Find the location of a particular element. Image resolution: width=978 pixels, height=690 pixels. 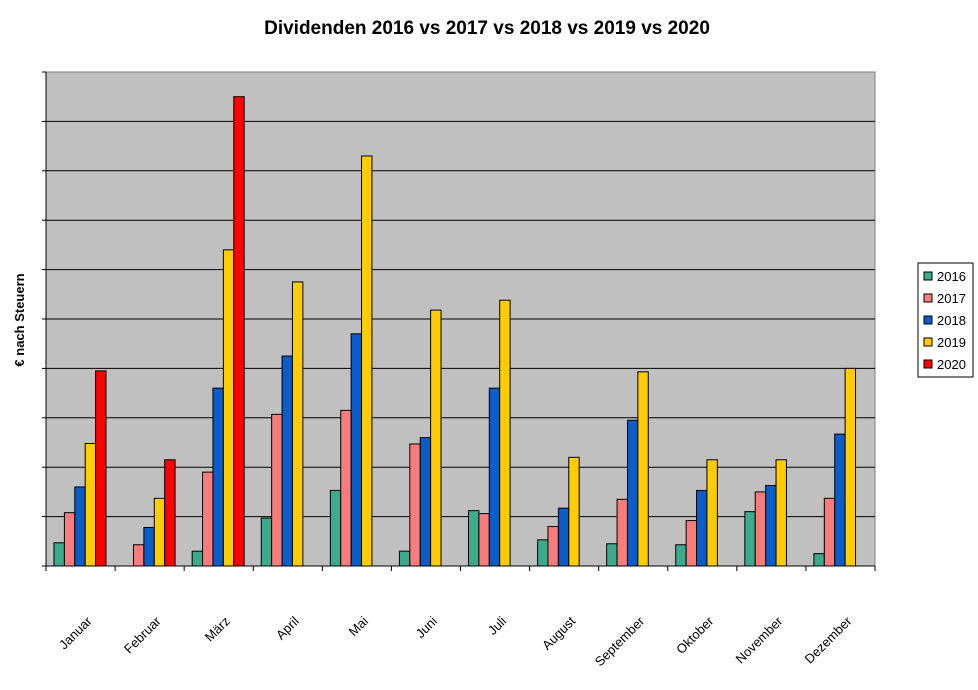

bar-2018-april is located at coordinates (287, 461).